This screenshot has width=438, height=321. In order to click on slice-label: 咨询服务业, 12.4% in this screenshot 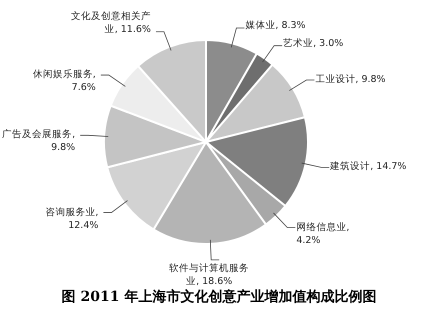, I will do `click(71, 219)`.